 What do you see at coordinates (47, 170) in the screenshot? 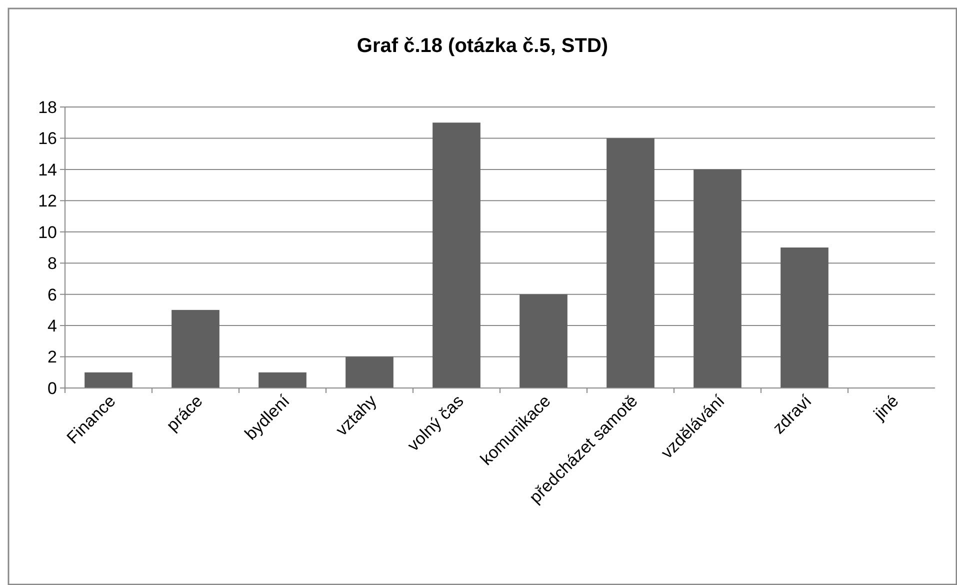
I see `y-tick-label: 14` at bounding box center [47, 170].